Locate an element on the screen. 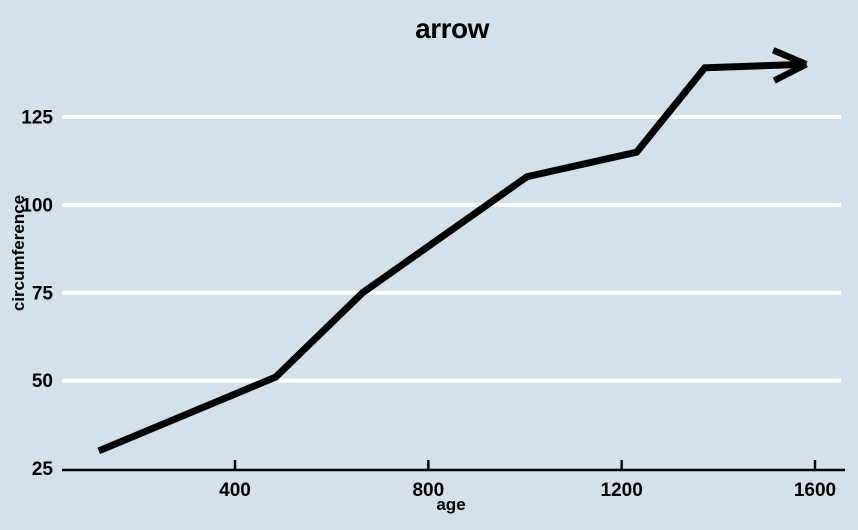 This screenshot has width=858, height=530. y-tick-label-50: 50 is located at coordinates (42, 381).